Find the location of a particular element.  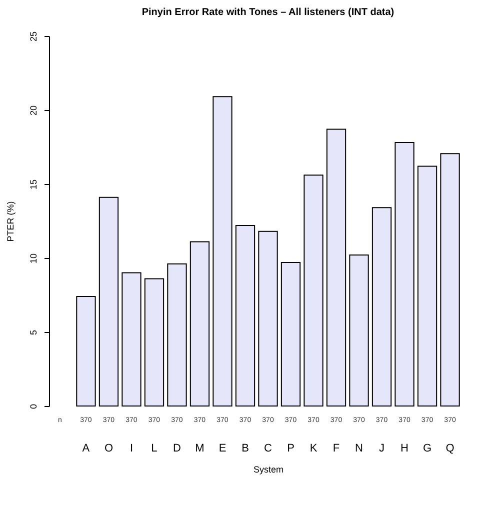

y-tick-label: 25 is located at coordinates (33, 36).